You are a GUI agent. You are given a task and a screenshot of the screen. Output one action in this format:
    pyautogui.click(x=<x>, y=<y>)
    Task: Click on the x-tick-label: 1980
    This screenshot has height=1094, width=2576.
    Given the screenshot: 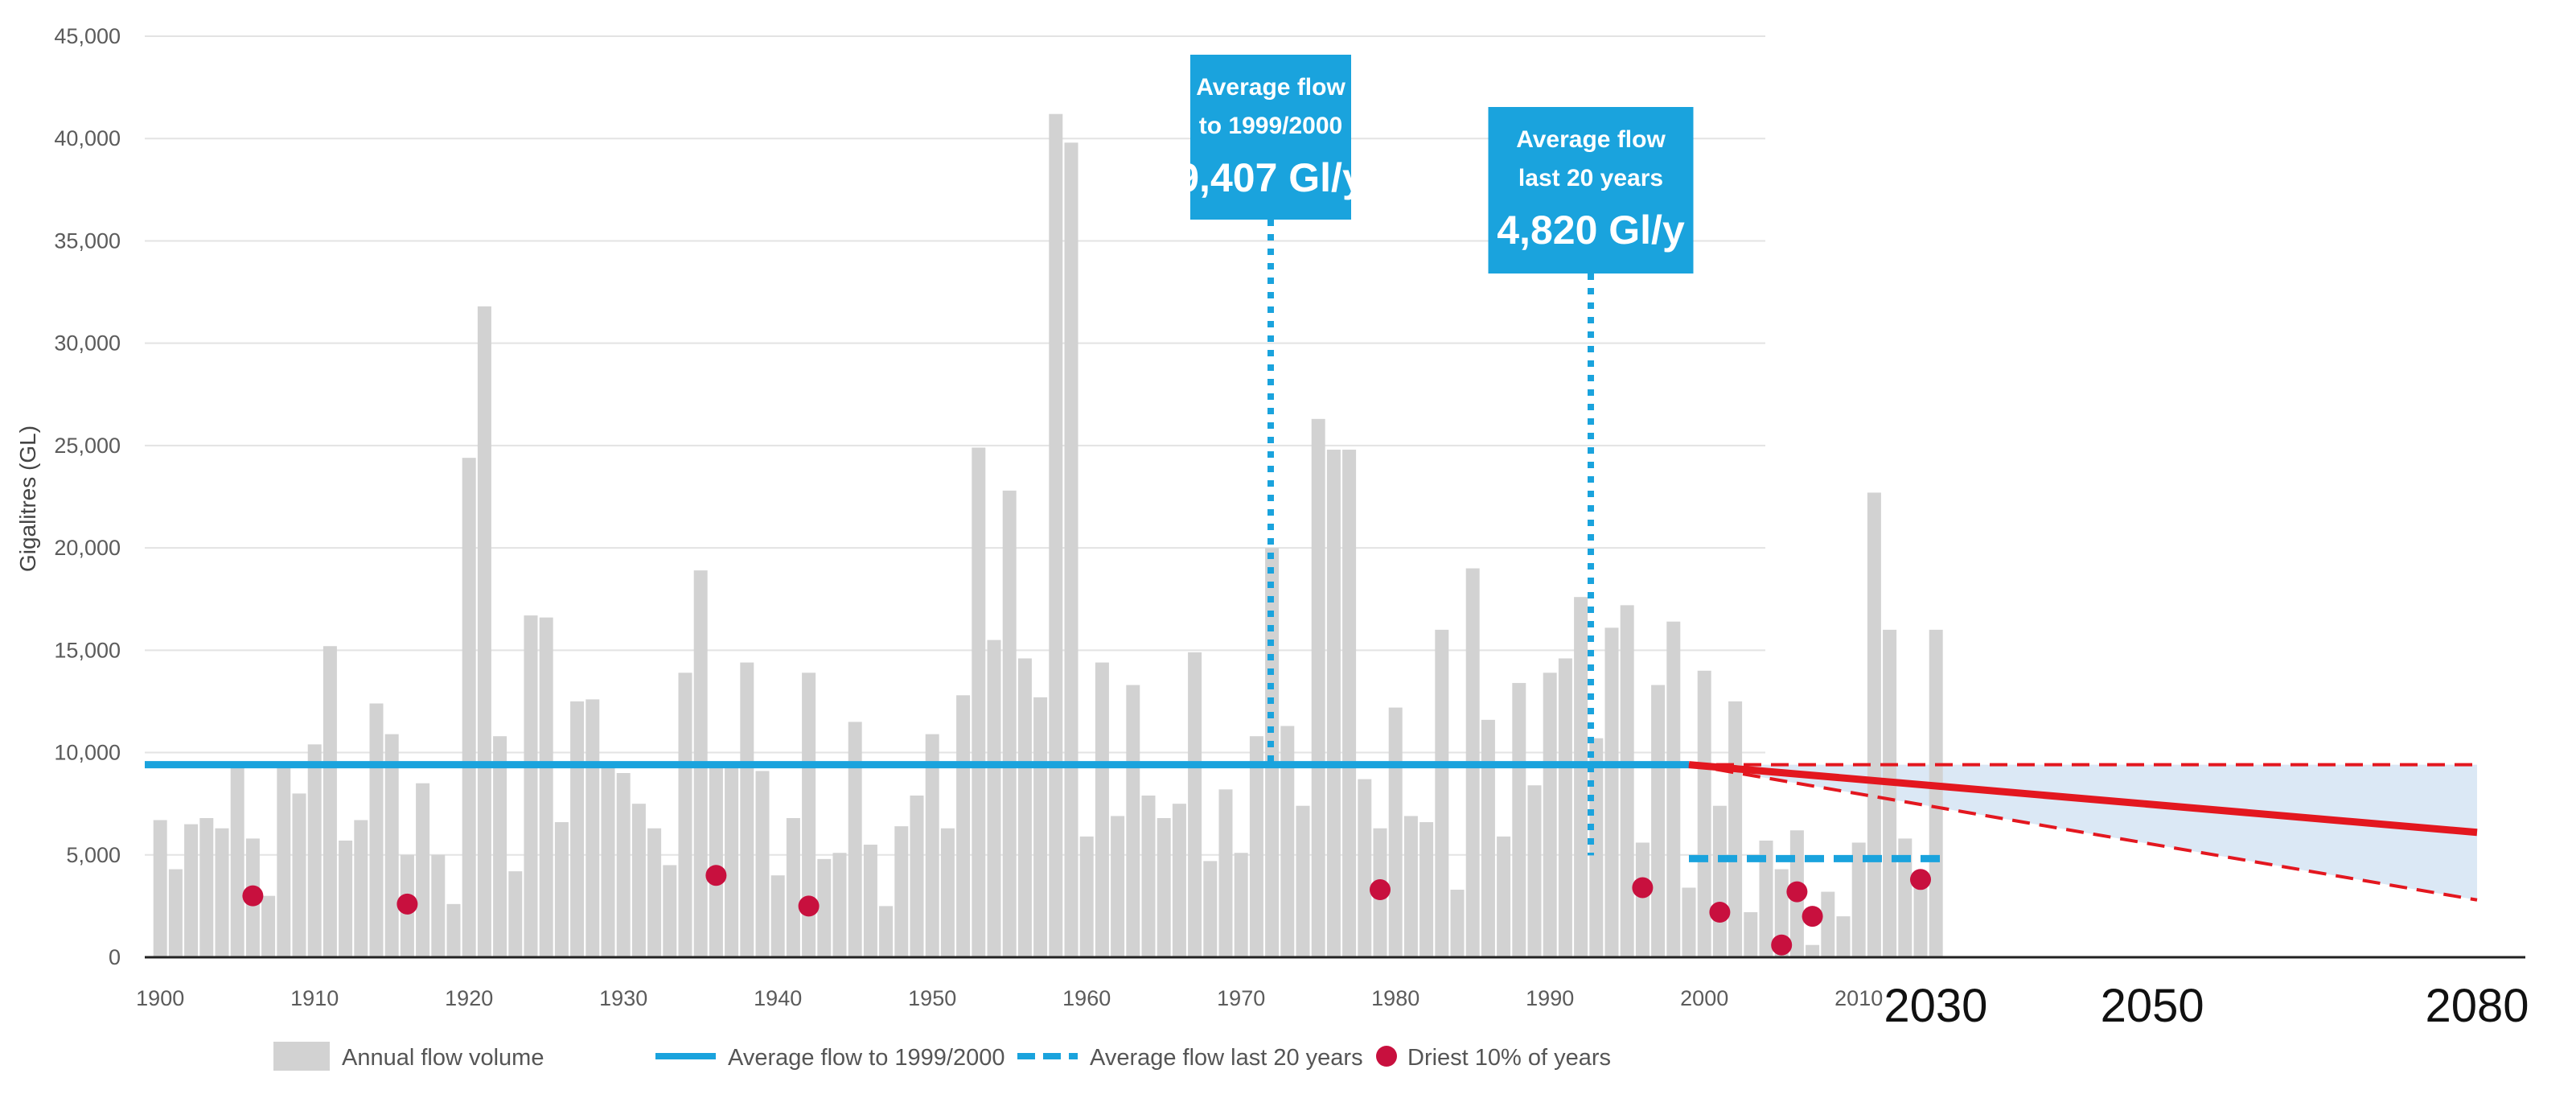 What is the action you would take?
    pyautogui.click(x=1395, y=998)
    